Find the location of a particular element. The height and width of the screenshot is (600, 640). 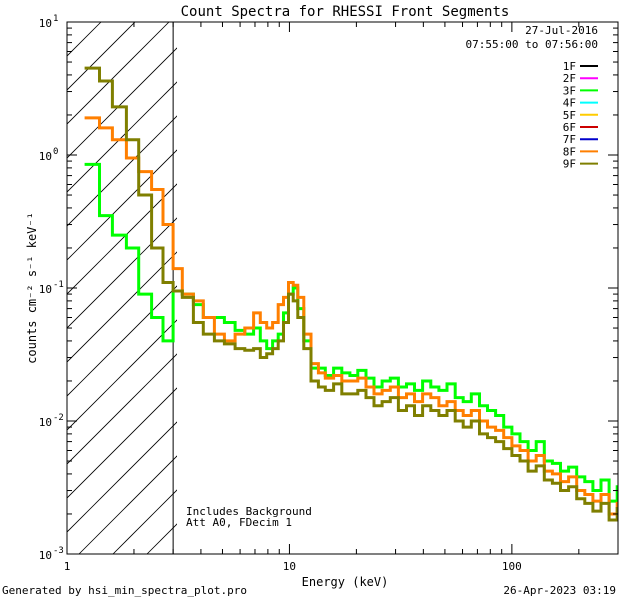

legend-label-2F: 2F is located at coordinates (569, 78).